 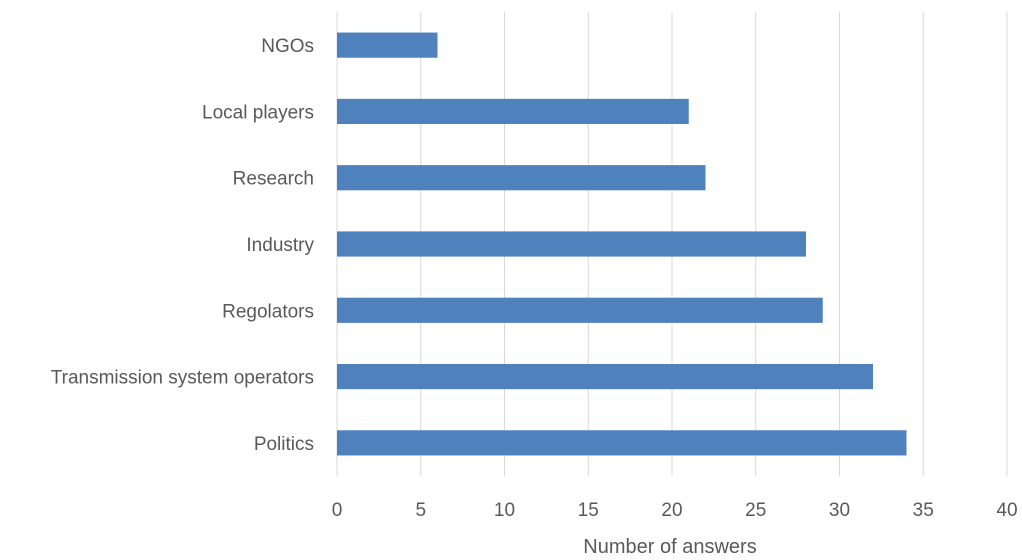 What do you see at coordinates (284, 444) in the screenshot?
I see `category-label: Politics` at bounding box center [284, 444].